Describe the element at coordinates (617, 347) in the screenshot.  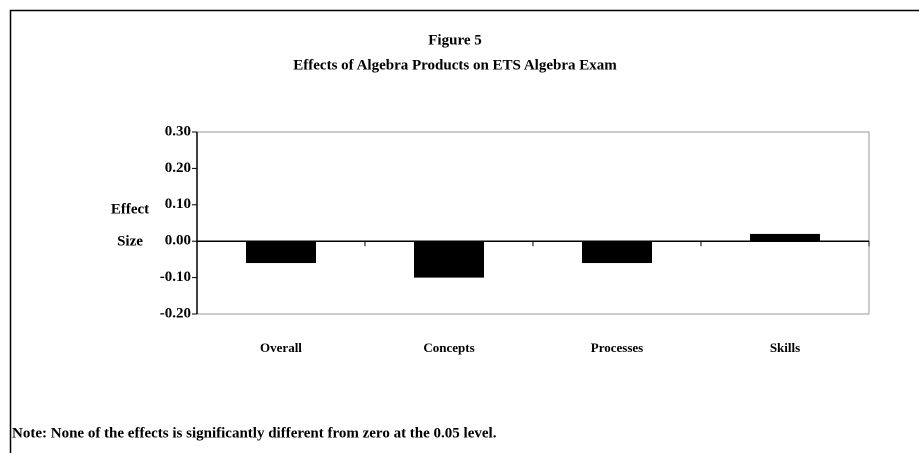
I see `x-tick-label: Processes` at that location.